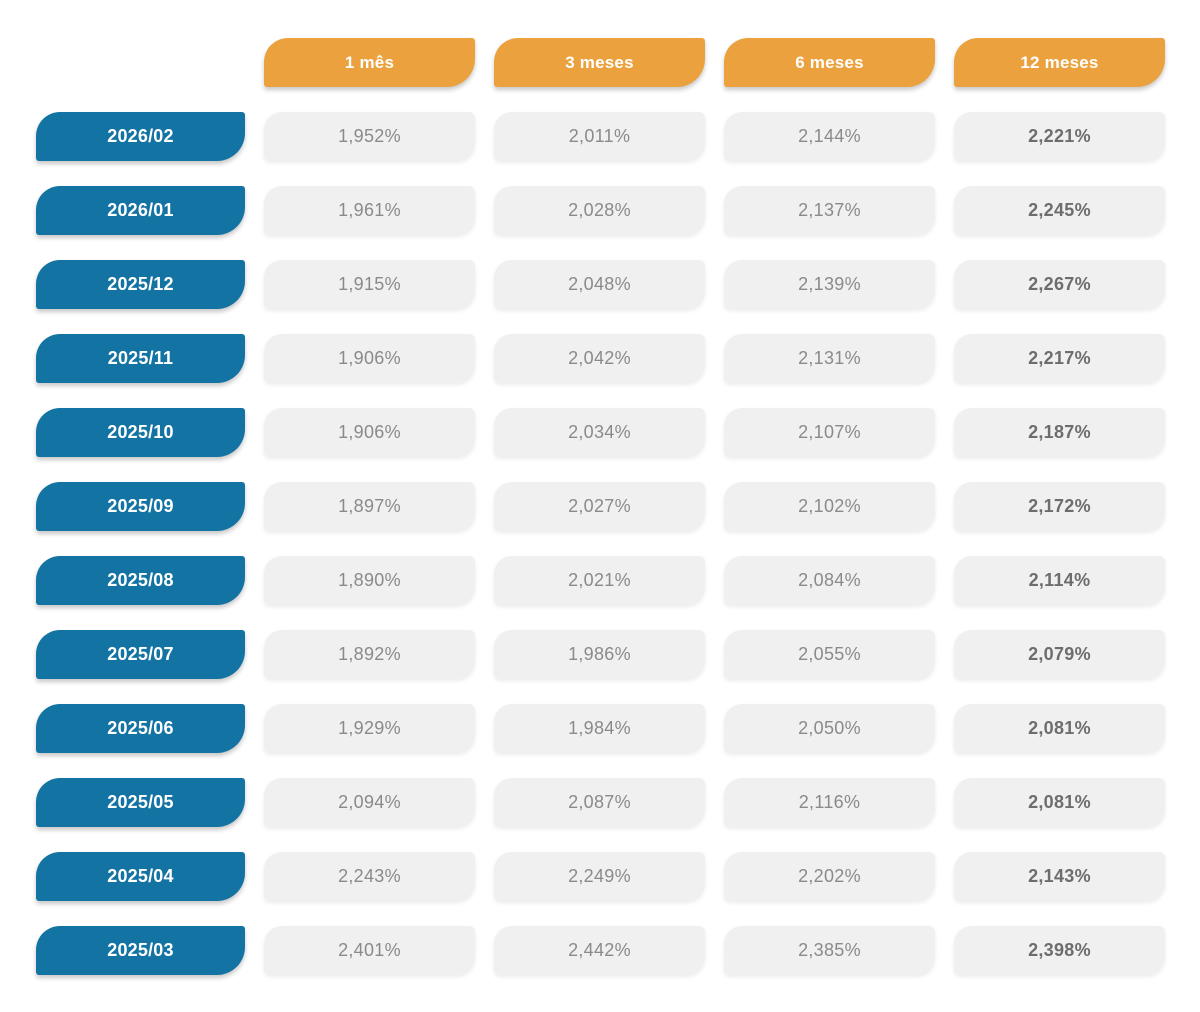 The image size is (1200, 1012). I want to click on value-cell: 1,890%, so click(369, 580).